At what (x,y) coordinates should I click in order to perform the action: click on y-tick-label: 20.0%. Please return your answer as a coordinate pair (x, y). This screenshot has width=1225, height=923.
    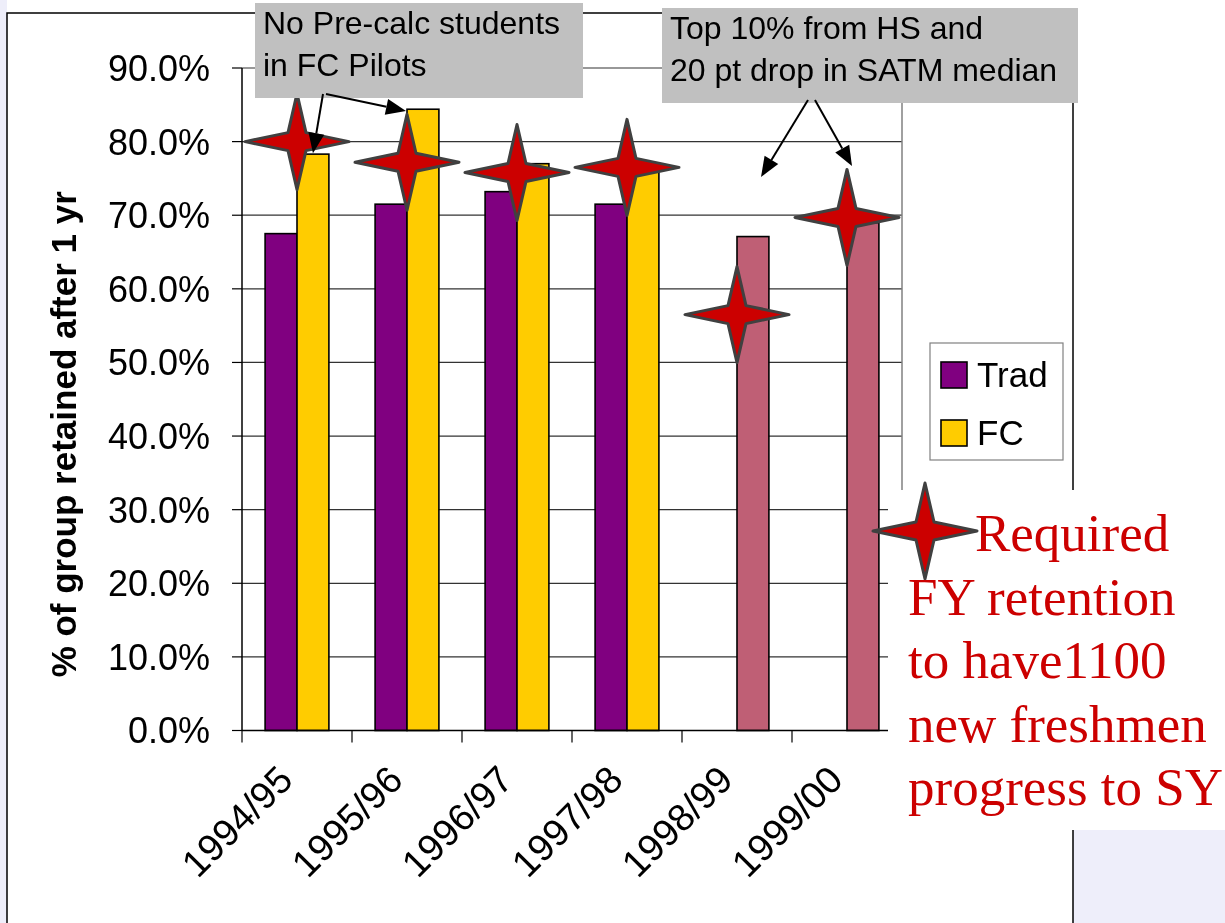
    Looking at the image, I should click on (158, 584).